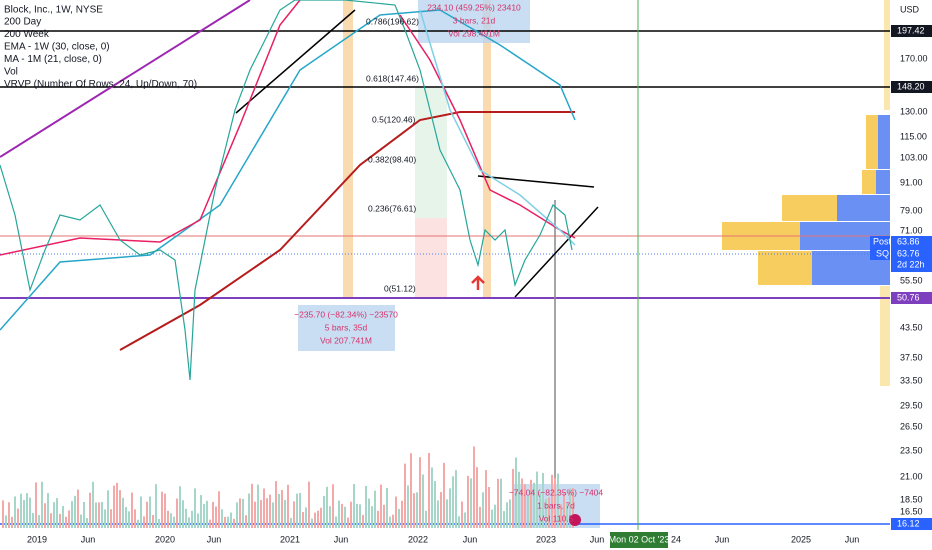  I want to click on y-tick-label: 130.00, so click(914, 111).